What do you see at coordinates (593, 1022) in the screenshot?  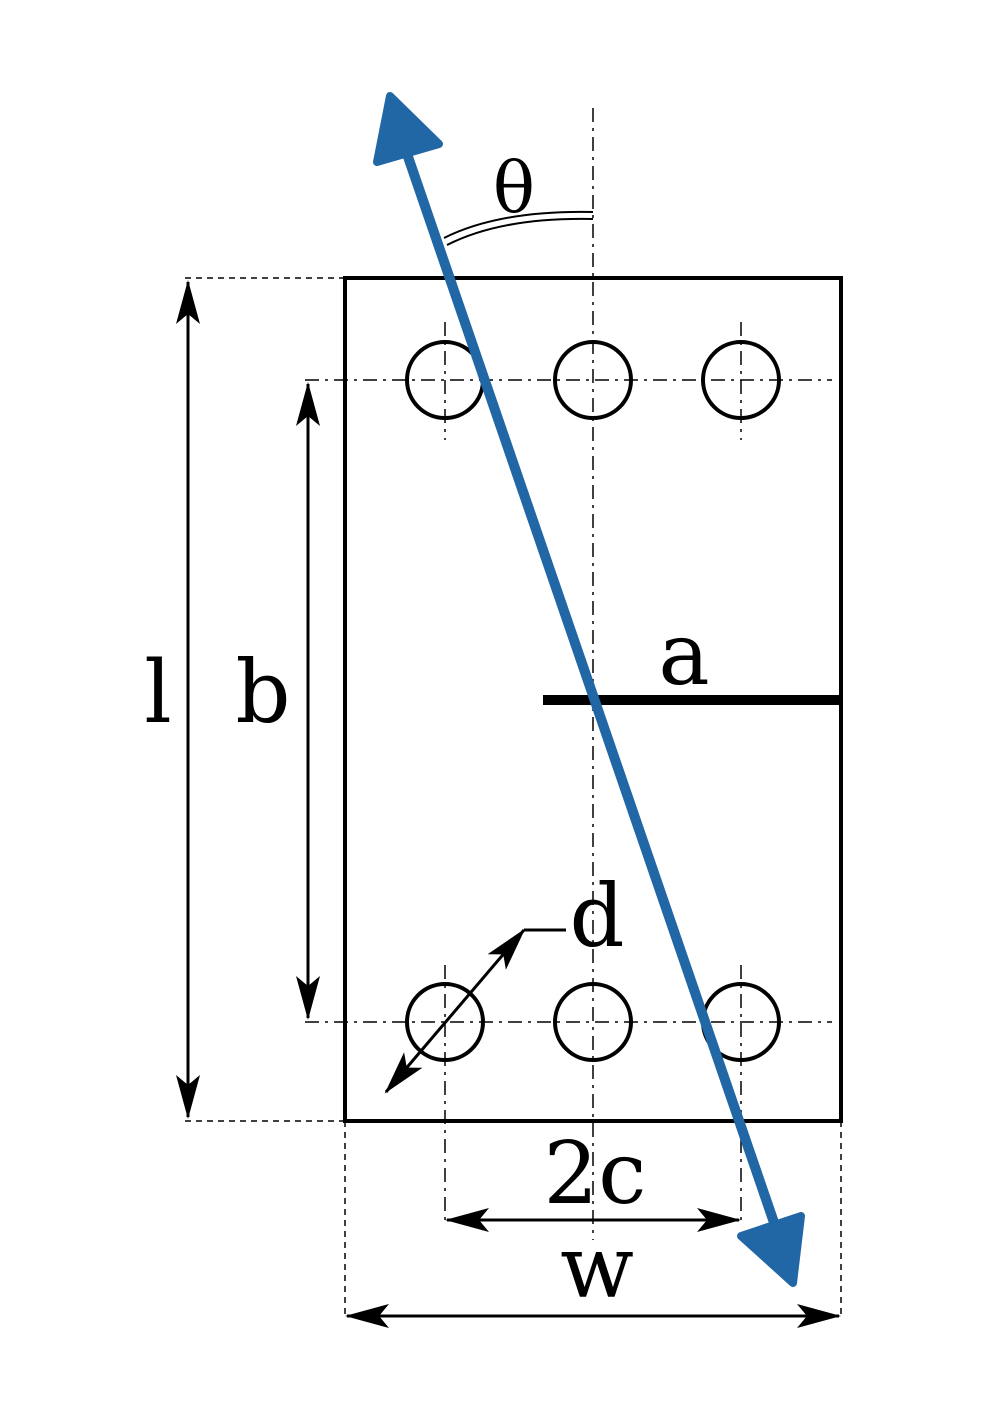 I see `hole-bottom-center` at bounding box center [593, 1022].